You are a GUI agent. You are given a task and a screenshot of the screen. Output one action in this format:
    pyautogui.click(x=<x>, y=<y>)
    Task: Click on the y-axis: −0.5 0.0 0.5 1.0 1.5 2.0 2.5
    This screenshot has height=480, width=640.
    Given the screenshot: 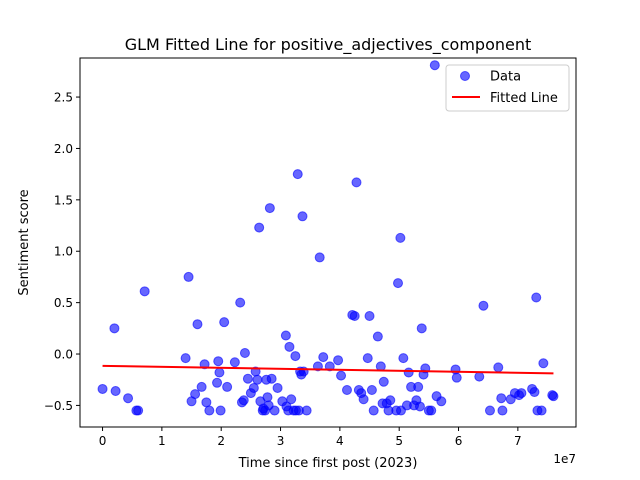 What is the action you would take?
    pyautogui.click(x=62, y=252)
    